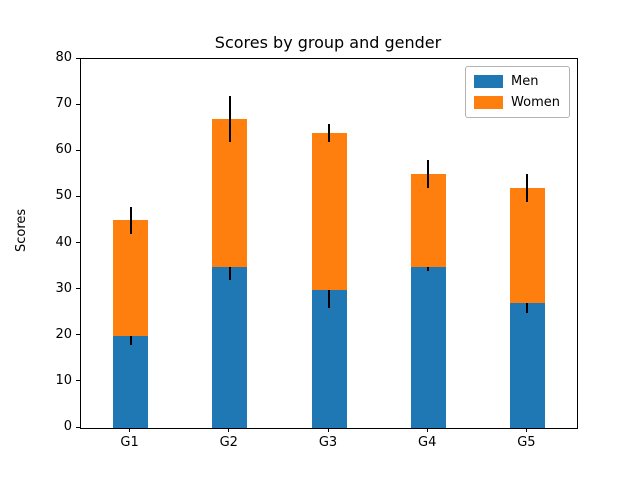 This screenshot has height=480, width=640. Describe the element at coordinates (428, 174) in the screenshot. I see `error-bar-women-g4` at that location.